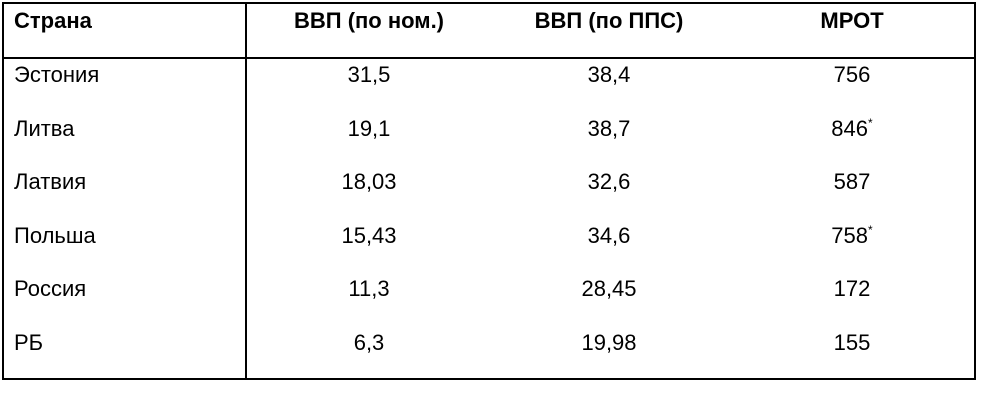  I want to click on country-cell: Россия, so click(50, 288).